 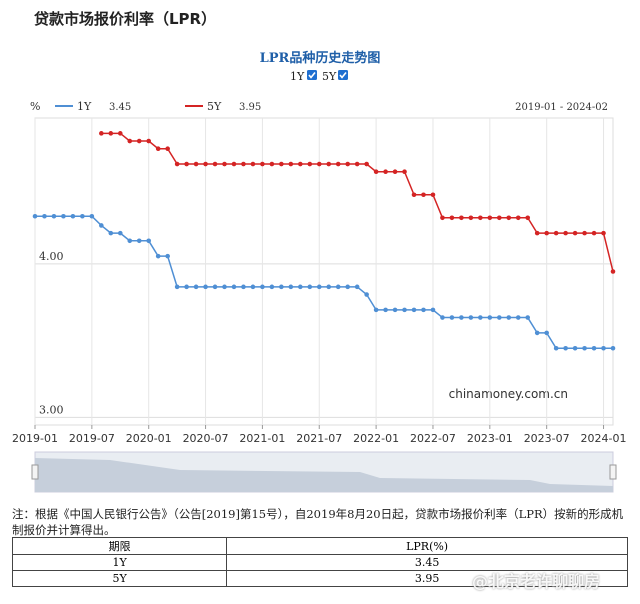 What do you see at coordinates (508, 394) in the screenshot?
I see `watermark: chinamoney.com.cn` at bounding box center [508, 394].